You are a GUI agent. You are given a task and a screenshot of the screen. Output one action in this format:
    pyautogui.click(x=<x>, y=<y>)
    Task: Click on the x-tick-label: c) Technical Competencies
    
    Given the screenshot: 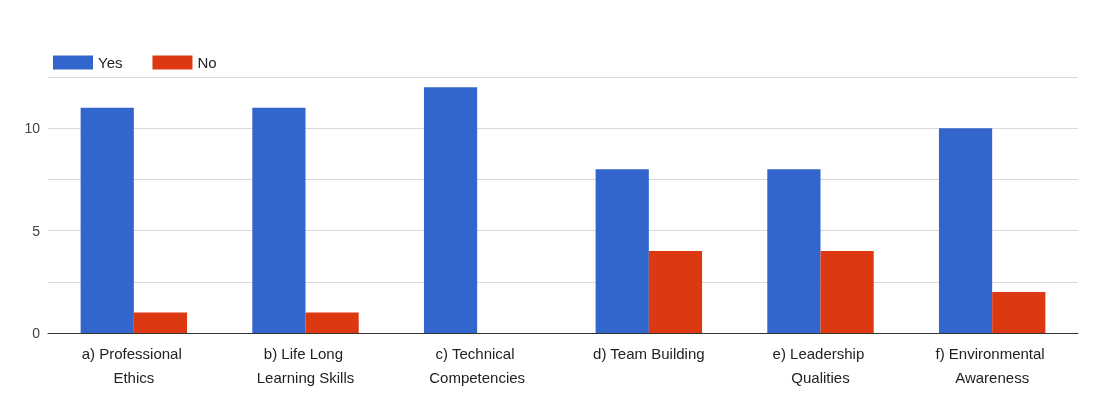 What is the action you would take?
    pyautogui.click(x=477, y=365)
    